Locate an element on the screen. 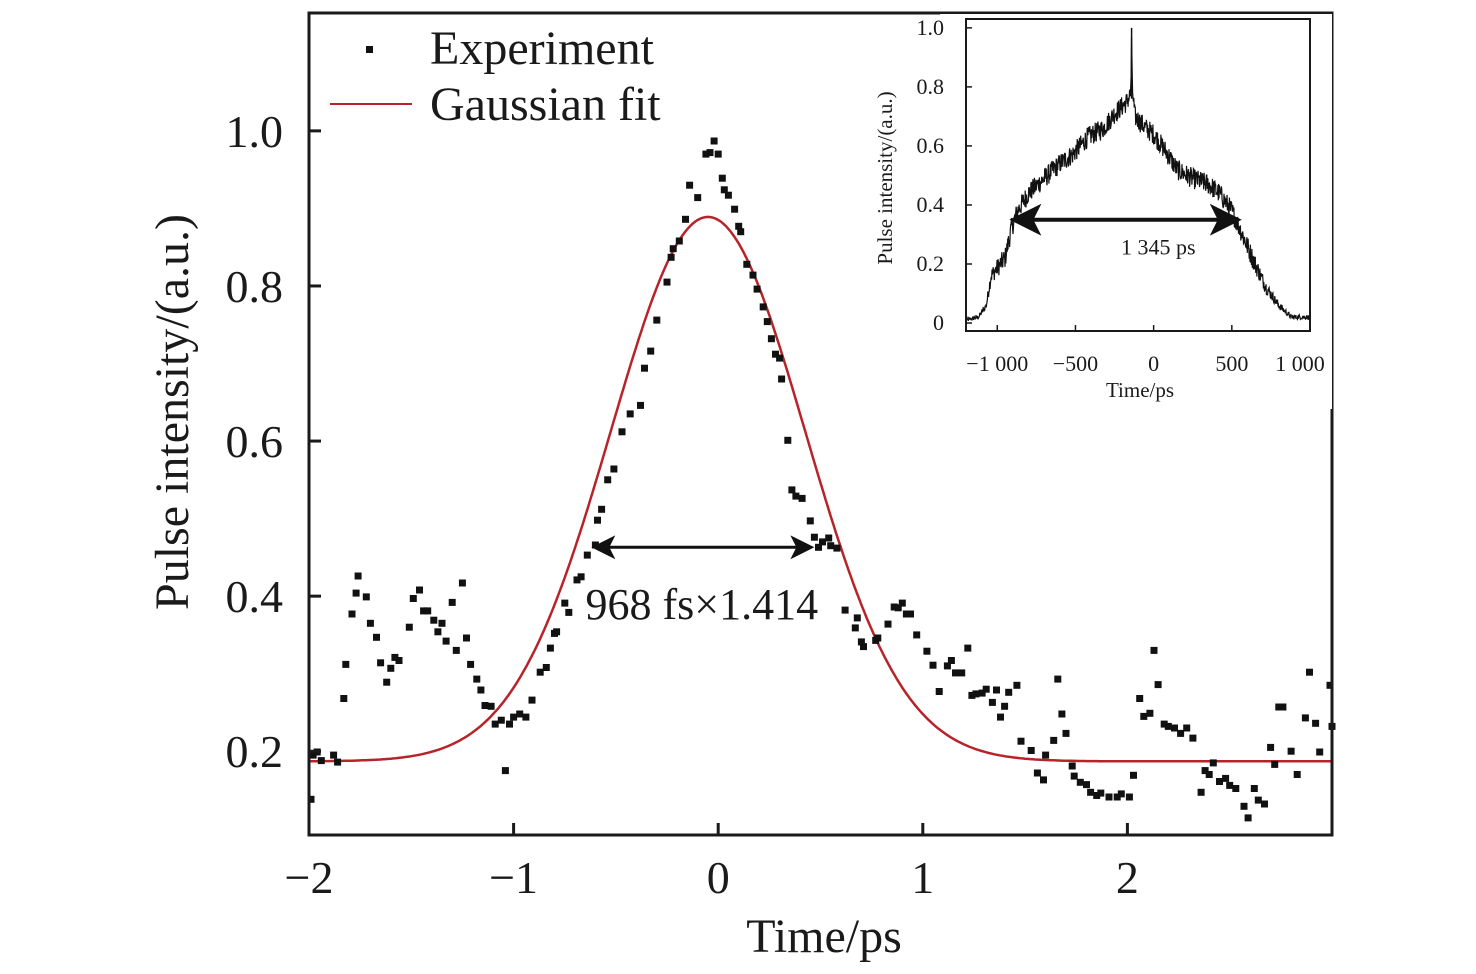  inset-y-tick-label: 1.0 is located at coordinates (931, 27).